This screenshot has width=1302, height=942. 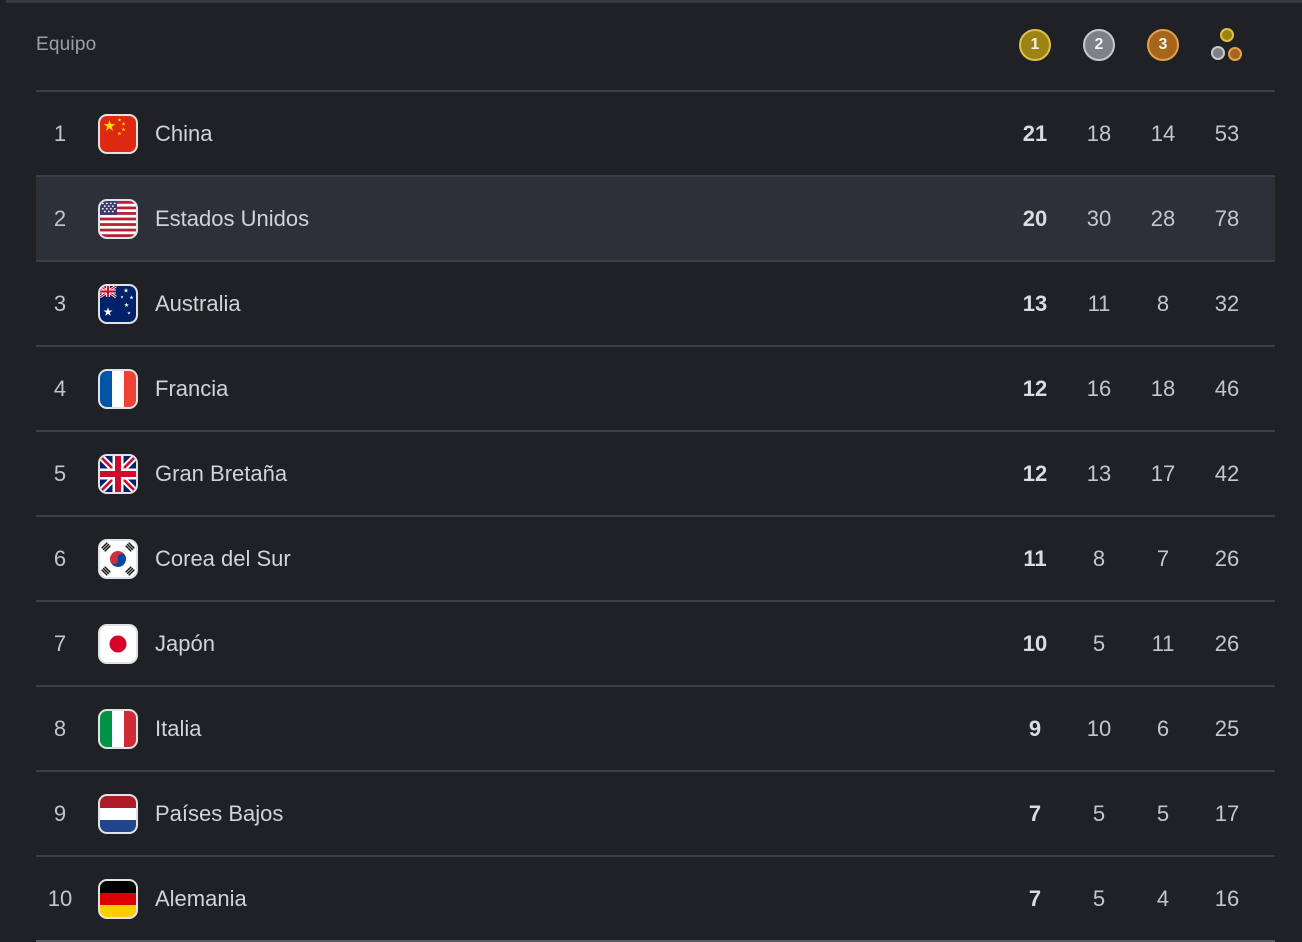 I want to click on silver-count: 11, so click(x=1099, y=303).